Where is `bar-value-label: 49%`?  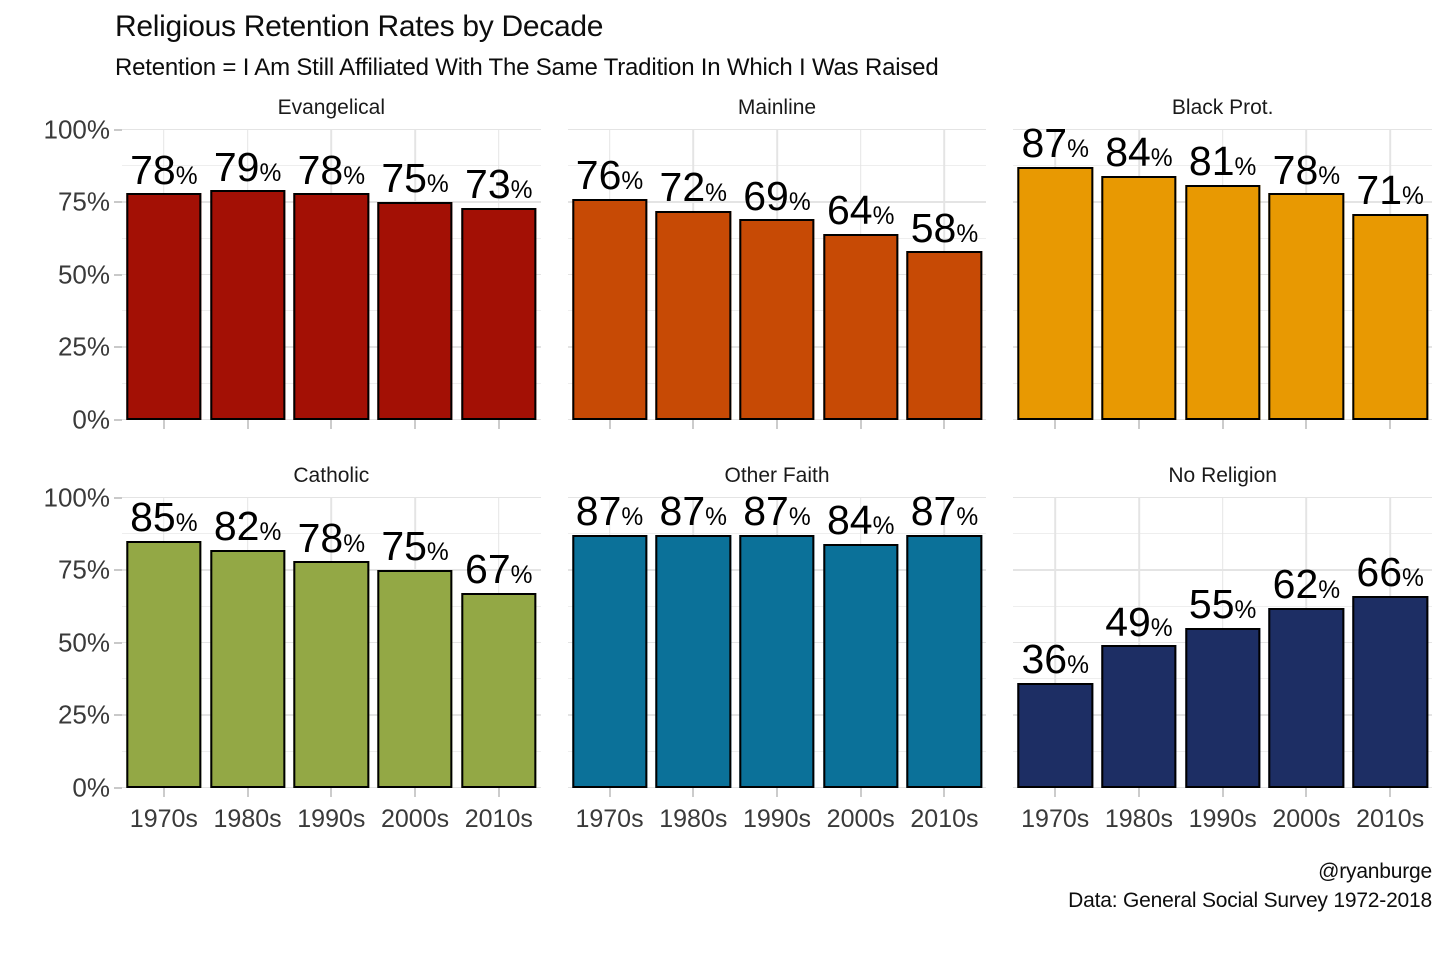 bar-value-label: 49% is located at coordinates (1138, 621).